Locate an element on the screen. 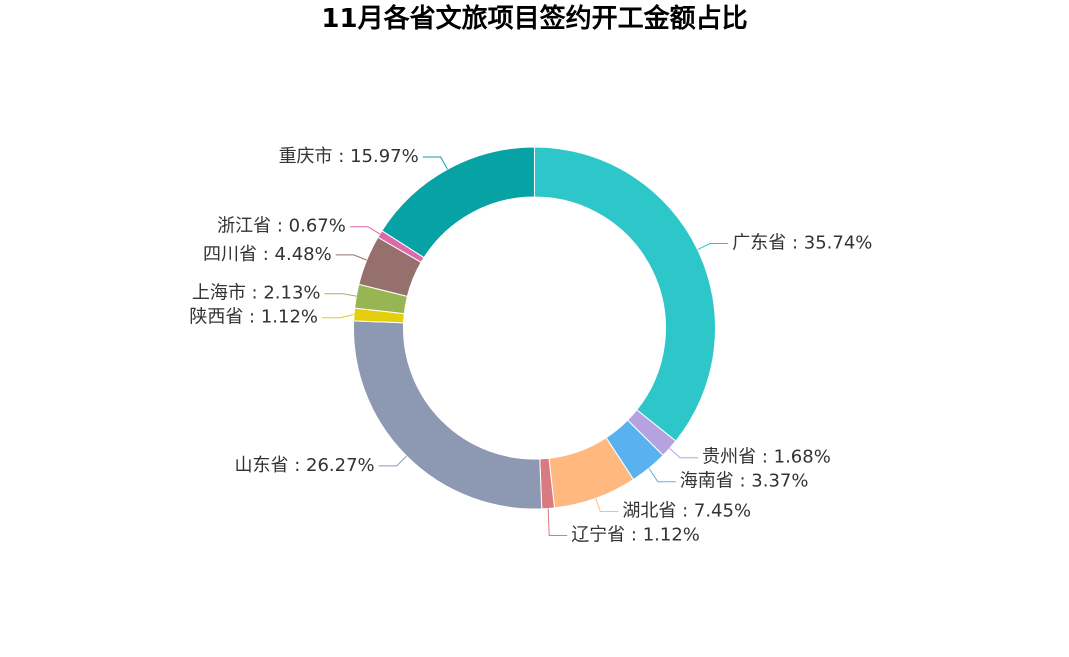 The width and height of the screenshot is (1069, 657). leader-line-浙江省 is located at coordinates (365, 230).